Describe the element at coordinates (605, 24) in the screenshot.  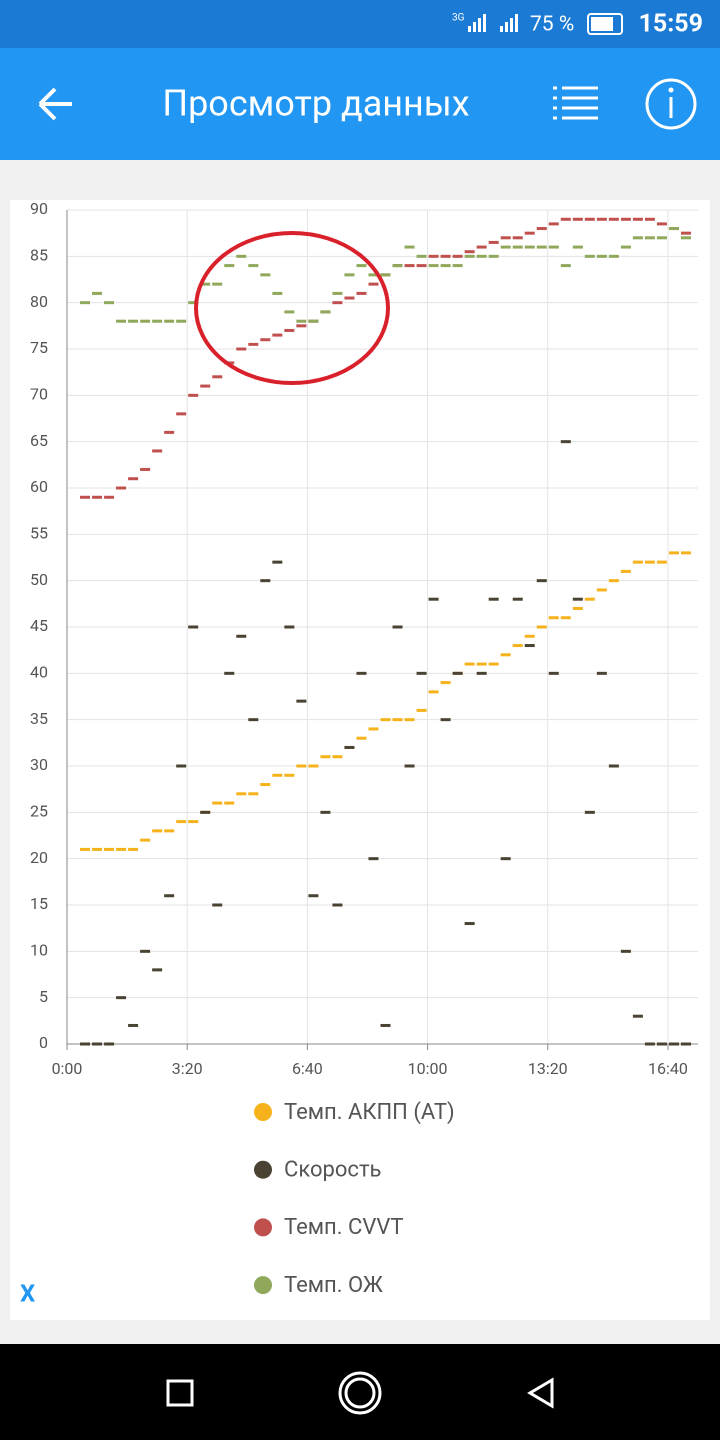
I see `battery-icon` at that location.